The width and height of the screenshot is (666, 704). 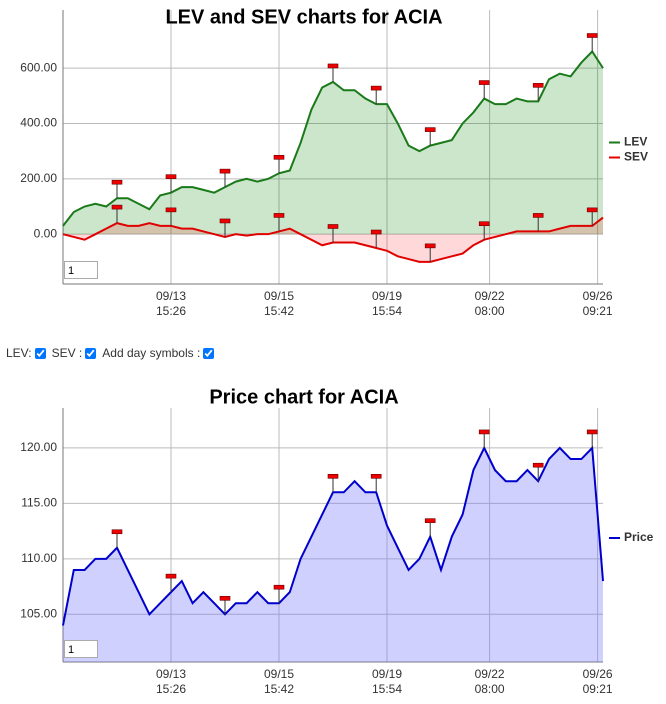 I want to click on y-tick-label: 600.00, so click(x=38, y=67).